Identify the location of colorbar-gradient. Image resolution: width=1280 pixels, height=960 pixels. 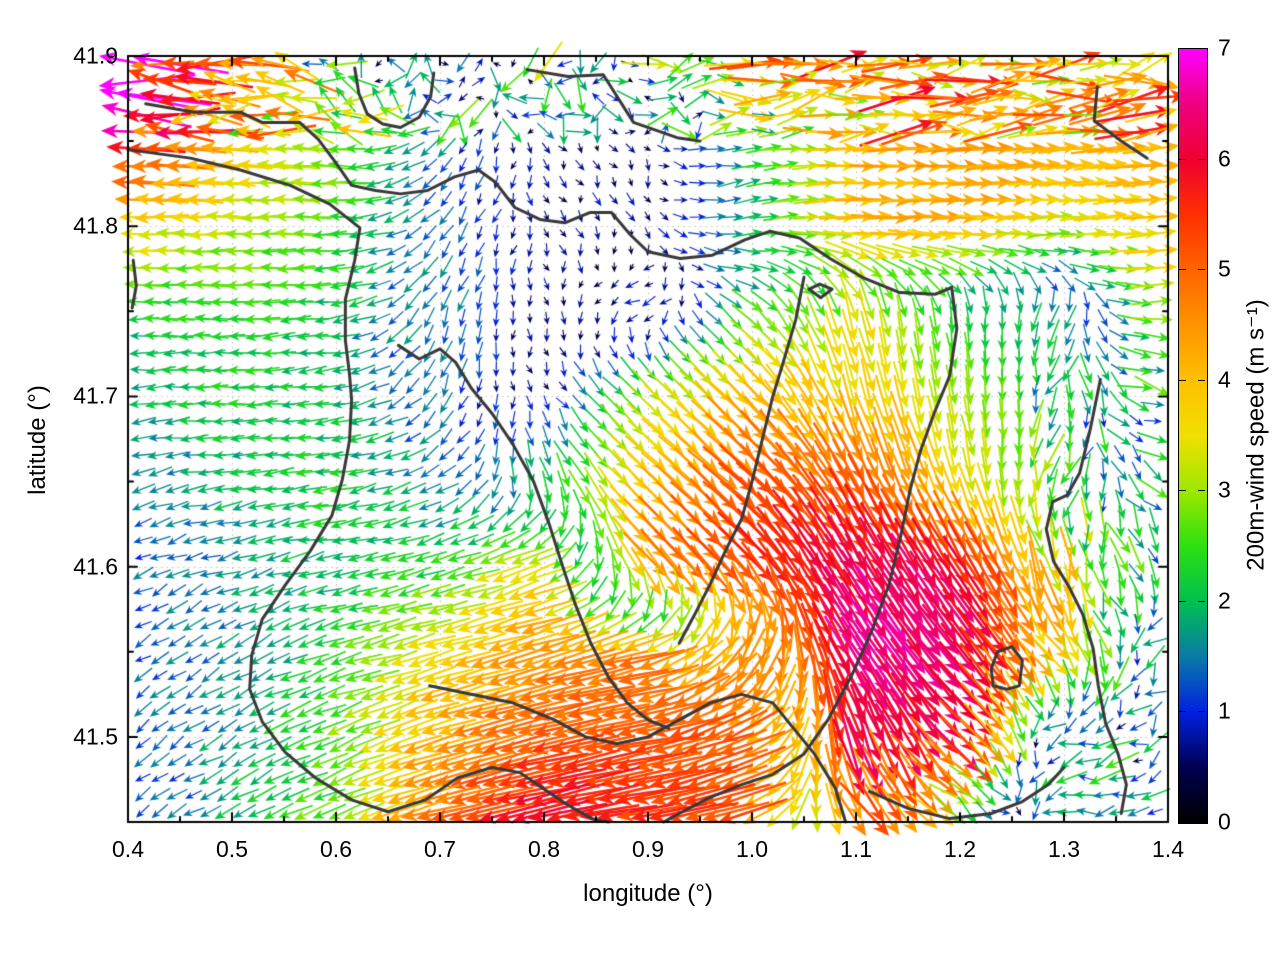
(1193, 436).